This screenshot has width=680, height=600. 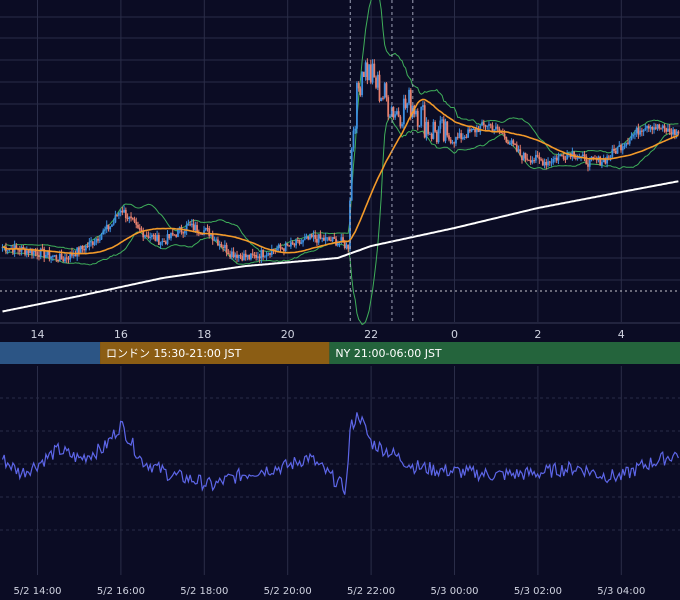 I want to click on x-tick-label: 2, so click(x=537, y=334).